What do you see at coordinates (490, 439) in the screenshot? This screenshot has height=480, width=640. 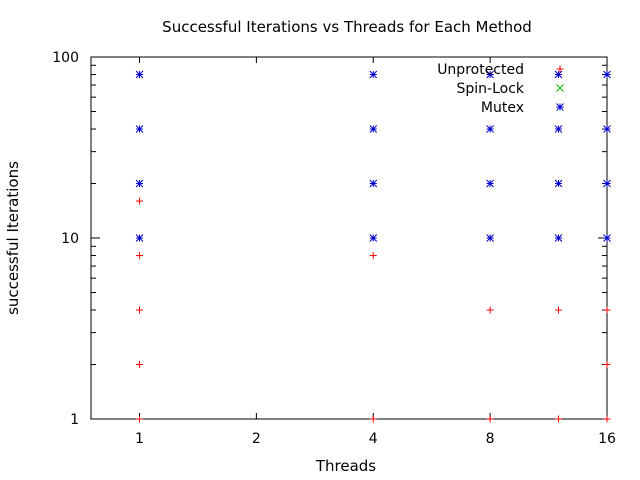 I see `x-tick-label: 8` at bounding box center [490, 439].